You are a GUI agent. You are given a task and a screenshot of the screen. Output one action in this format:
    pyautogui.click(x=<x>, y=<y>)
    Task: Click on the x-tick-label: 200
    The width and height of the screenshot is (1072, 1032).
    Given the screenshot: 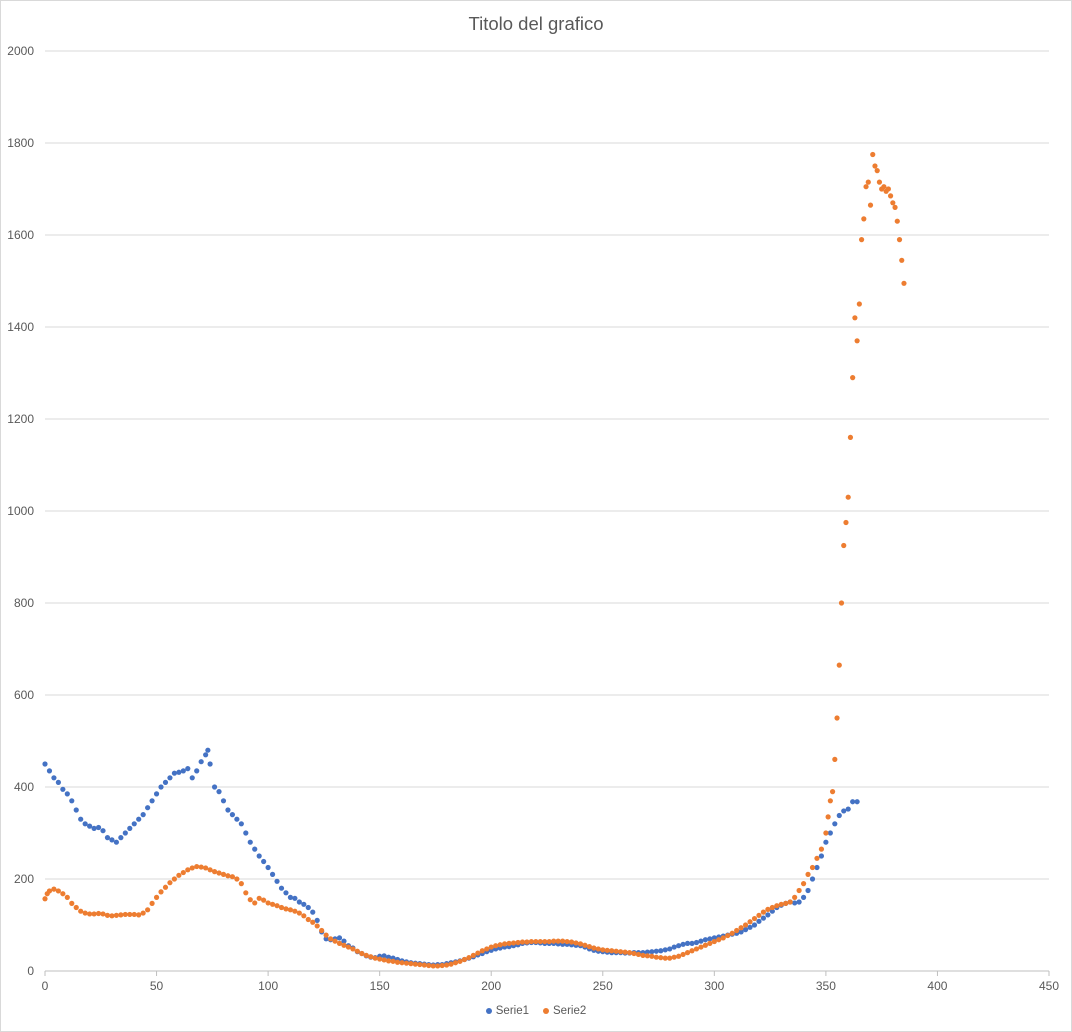 What is the action you would take?
    pyautogui.click(x=491, y=986)
    